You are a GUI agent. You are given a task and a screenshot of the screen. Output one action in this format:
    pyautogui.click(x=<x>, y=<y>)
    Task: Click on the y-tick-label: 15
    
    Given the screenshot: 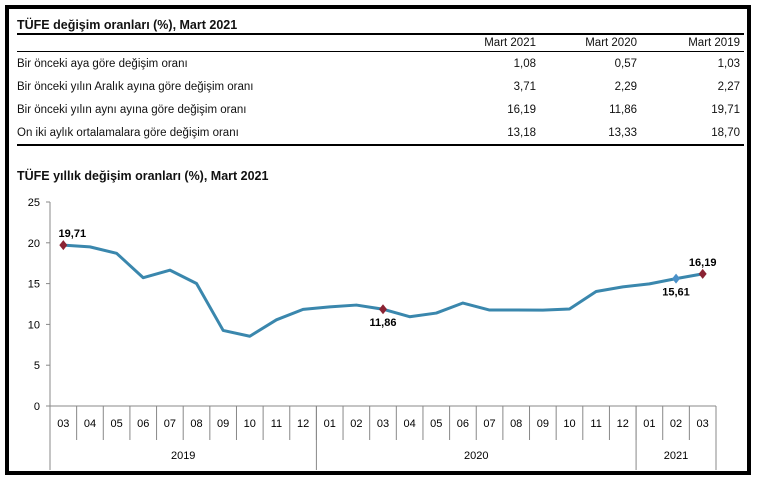 What is the action you would take?
    pyautogui.click(x=34, y=285)
    